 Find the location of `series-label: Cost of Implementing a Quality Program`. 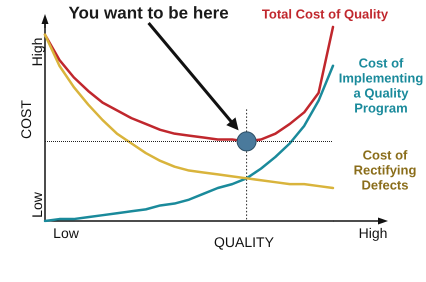

series-label: Cost of Implementing a Quality Program is located at coordinates (381, 86).